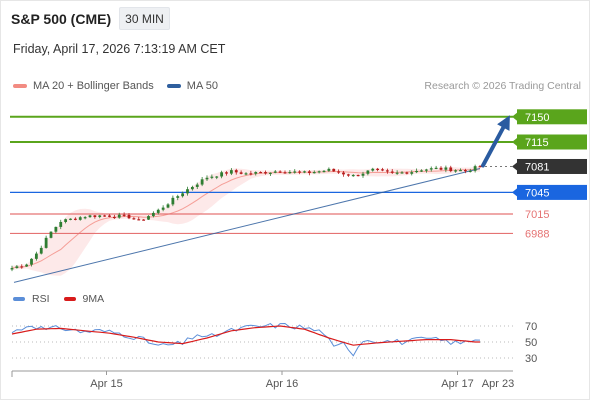 The height and width of the screenshot is (400, 590). Describe the element at coordinates (537, 167) in the screenshot. I see `level-value-7081: 7081` at that location.